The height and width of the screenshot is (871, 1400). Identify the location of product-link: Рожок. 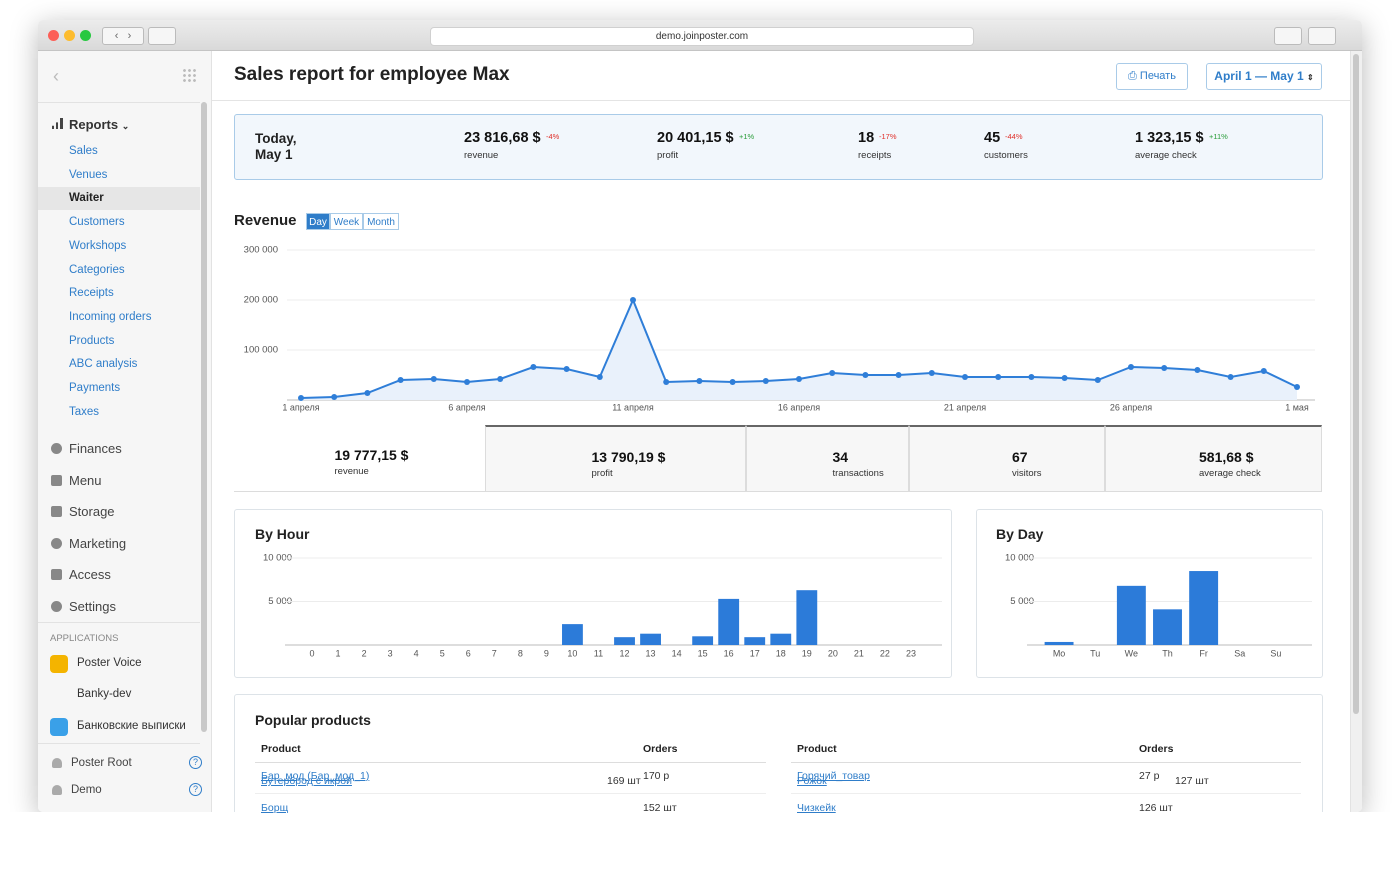
(812, 781).